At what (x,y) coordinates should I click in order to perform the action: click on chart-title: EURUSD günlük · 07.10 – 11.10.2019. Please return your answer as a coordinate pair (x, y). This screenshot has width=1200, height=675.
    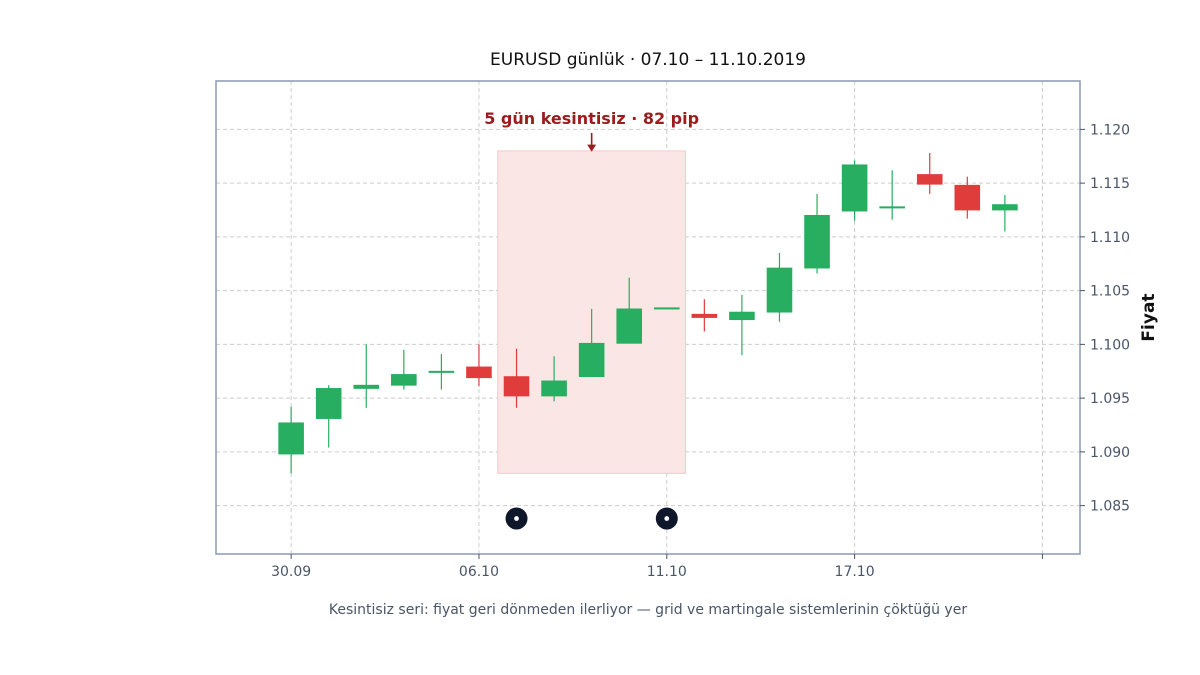
    Looking at the image, I should click on (648, 60).